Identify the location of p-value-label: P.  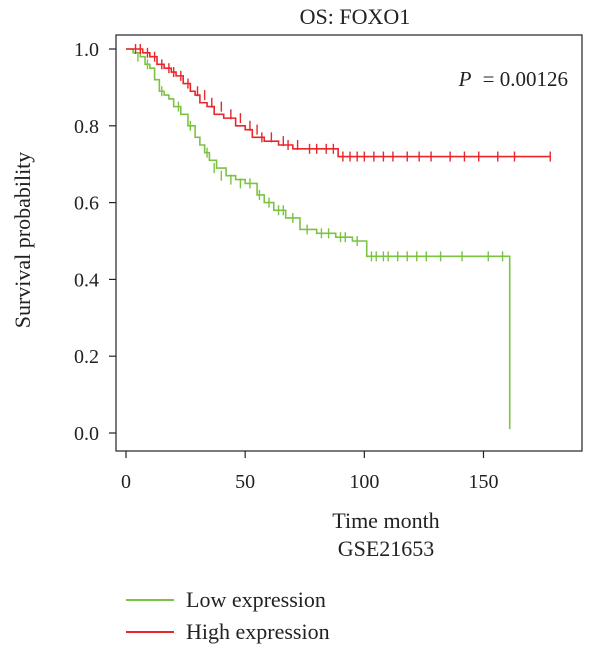
(465, 79).